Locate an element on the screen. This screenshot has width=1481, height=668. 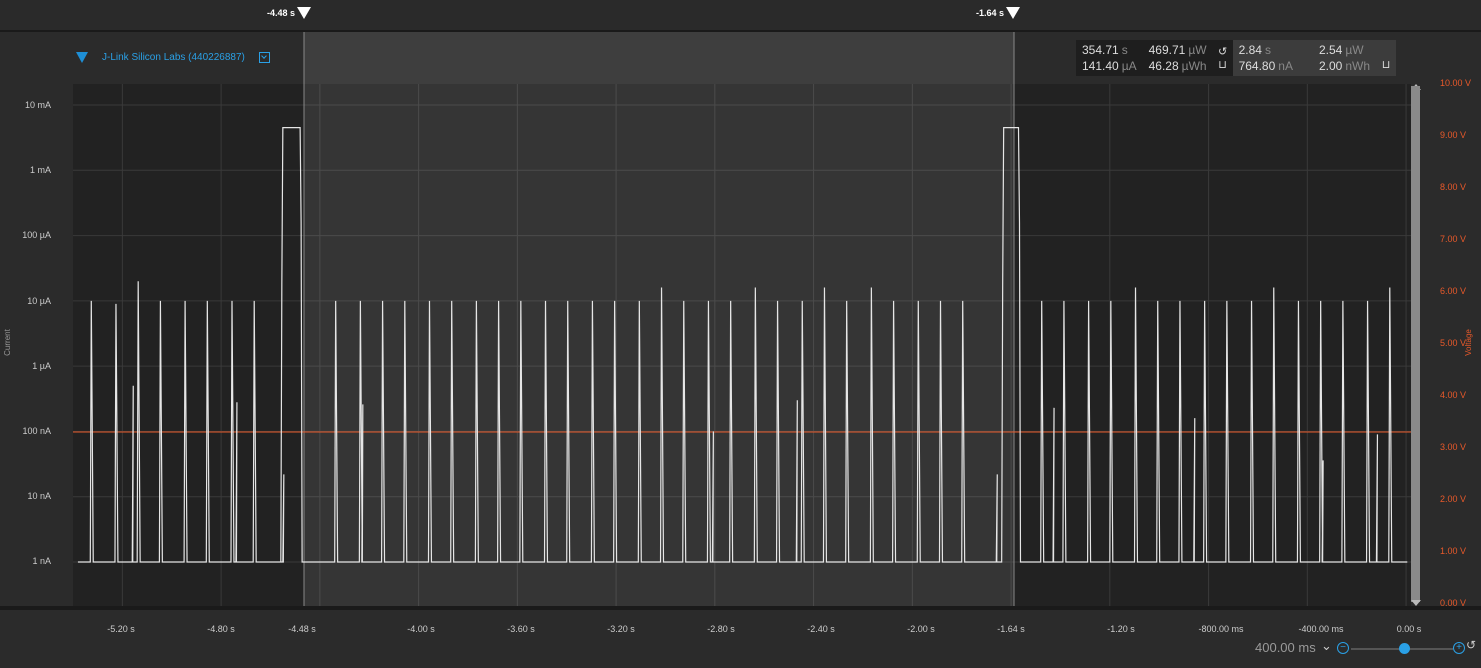
time-tick-label: -4.48 s is located at coordinates (302, 629).